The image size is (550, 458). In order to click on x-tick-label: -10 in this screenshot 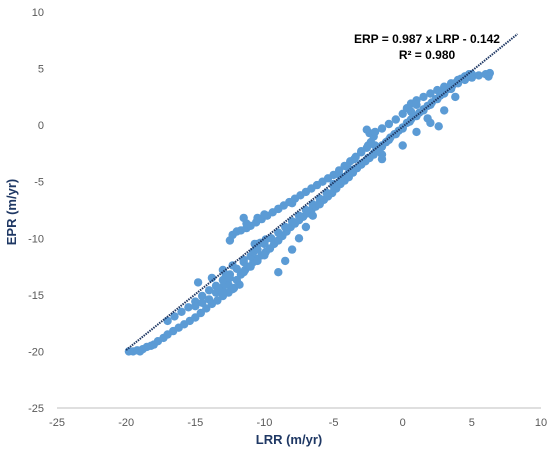, I will do `click(264, 423)`.